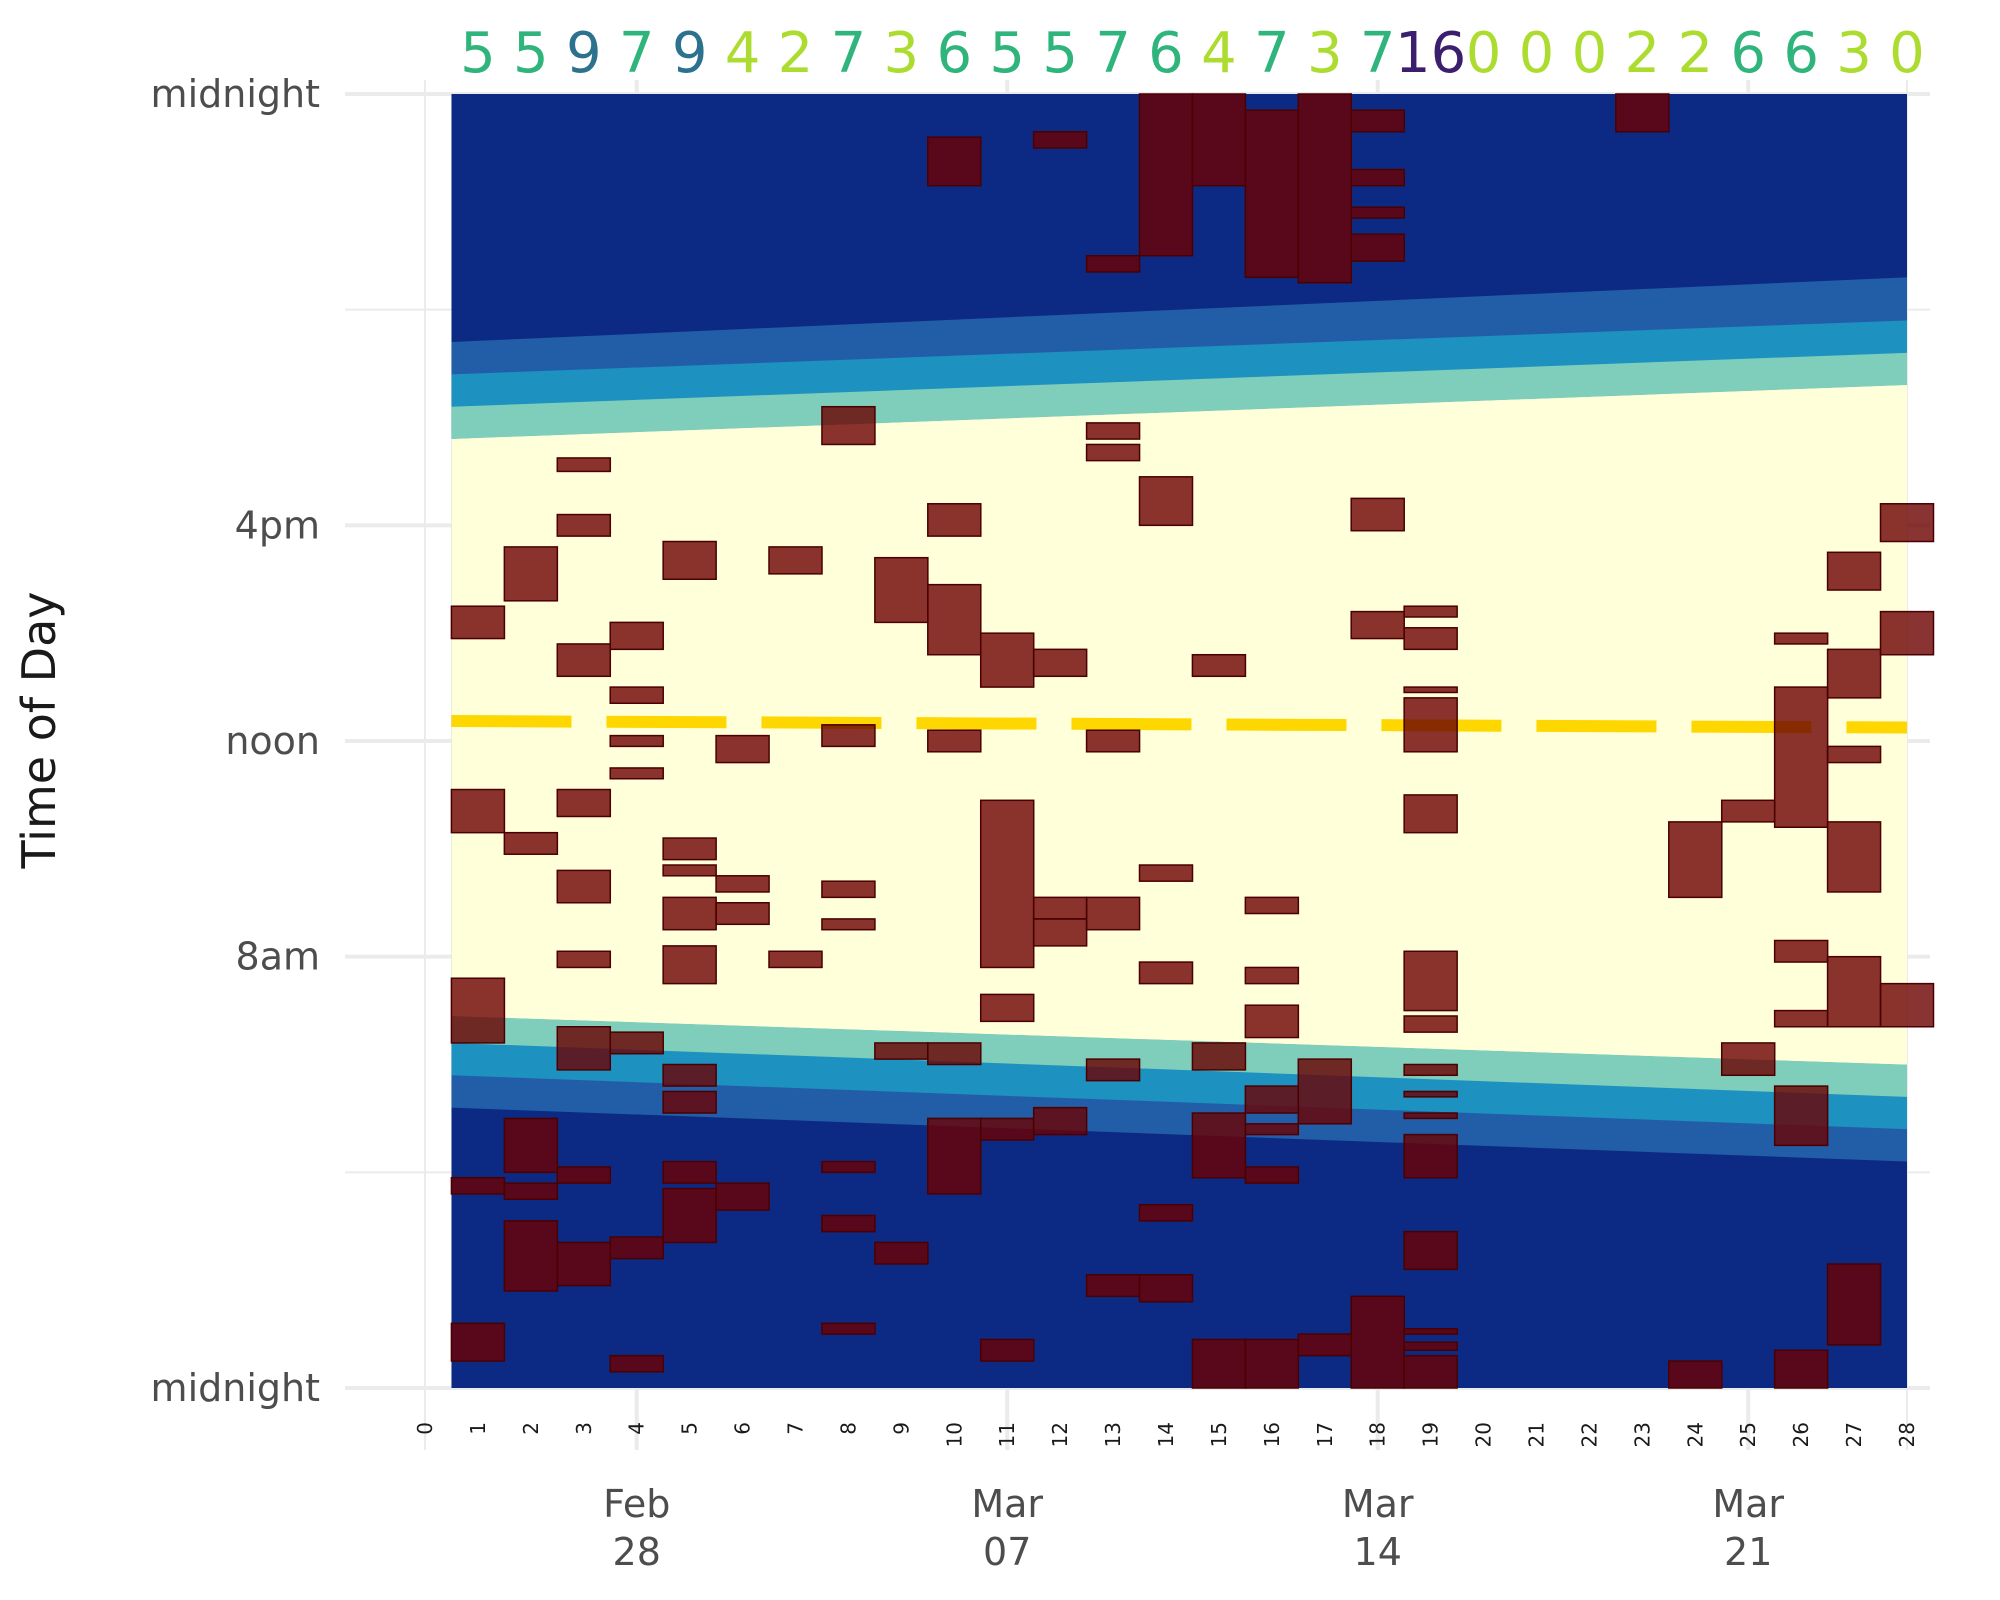 Image resolution: width=2000 pixels, height=1600 pixels. What do you see at coordinates (235, 741) in the screenshot?
I see `y-axis-ticks: midnight 8am noon 4pm midnight` at bounding box center [235, 741].